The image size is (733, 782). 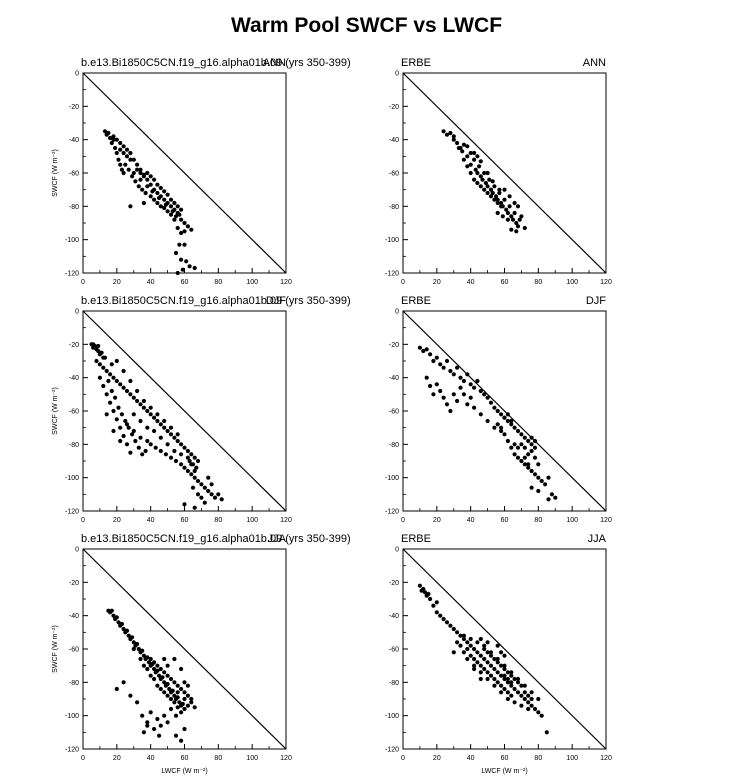 What do you see at coordinates (151, 520) in the screenshot?
I see `x-tick-label: 40` at bounding box center [151, 520].